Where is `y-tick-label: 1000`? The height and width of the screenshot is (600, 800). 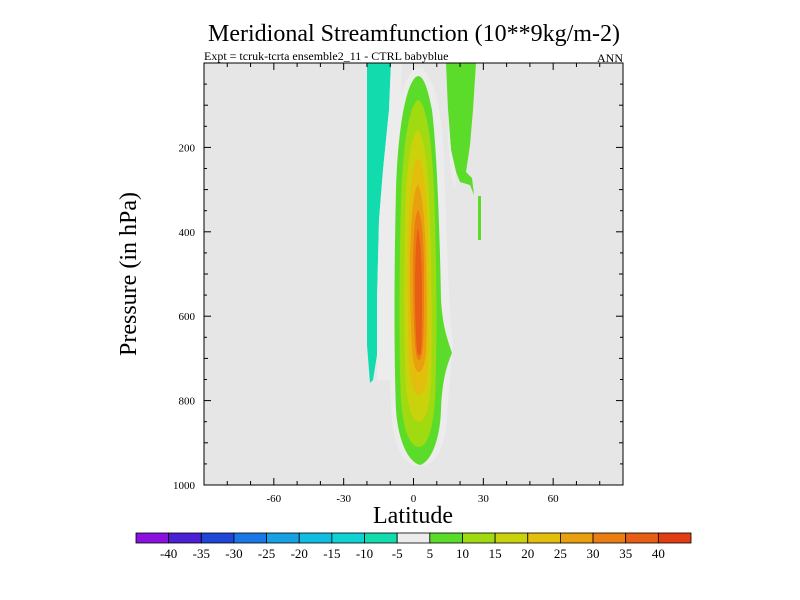
y-tick-label: 1000 is located at coordinates (184, 486).